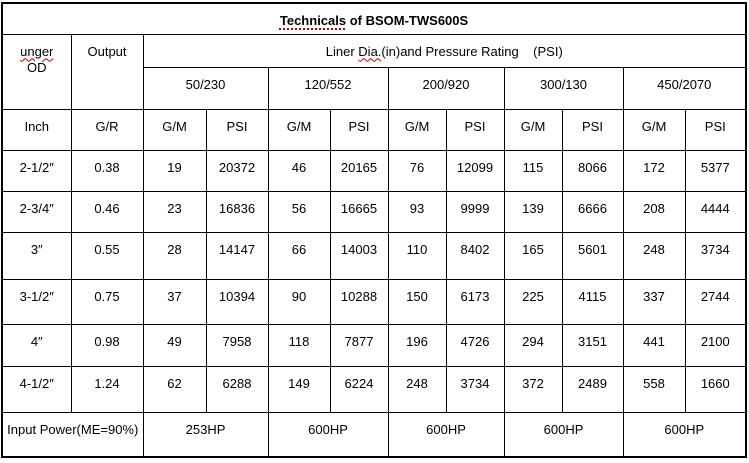 This screenshot has height=463, width=749. What do you see at coordinates (475, 345) in the screenshot?
I see `psi-cell: 4726` at bounding box center [475, 345].